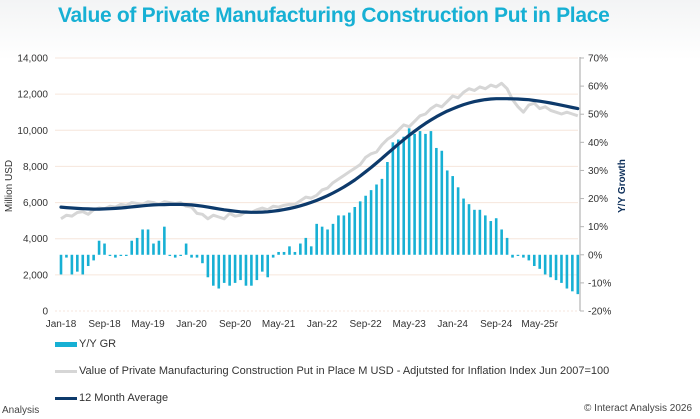 The image size is (700, 419). I want to click on y-ticks-left: 0 2,000 4,000 6,000 8,000 10,000 12,000 14,000, so click(32, 186).